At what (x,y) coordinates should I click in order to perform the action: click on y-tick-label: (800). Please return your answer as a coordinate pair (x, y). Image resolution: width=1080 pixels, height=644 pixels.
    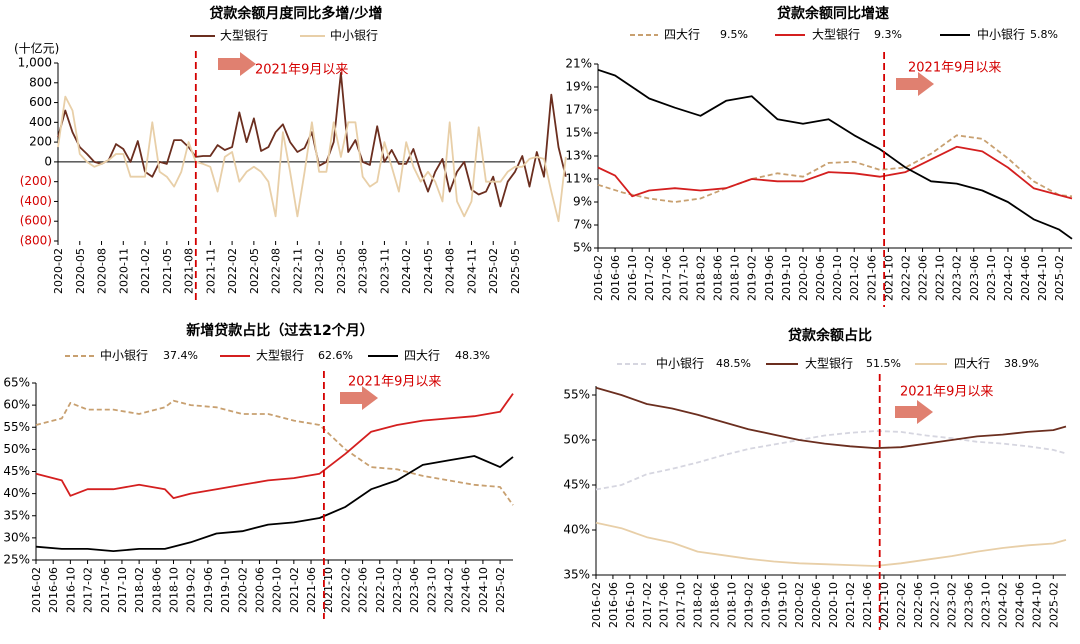
    Looking at the image, I should click on (36, 241).